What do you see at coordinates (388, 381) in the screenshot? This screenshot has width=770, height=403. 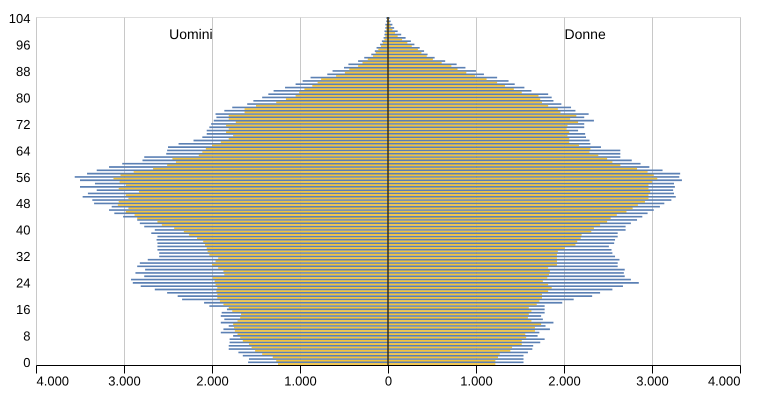 I see `x-tick-label: 0` at bounding box center [388, 381].